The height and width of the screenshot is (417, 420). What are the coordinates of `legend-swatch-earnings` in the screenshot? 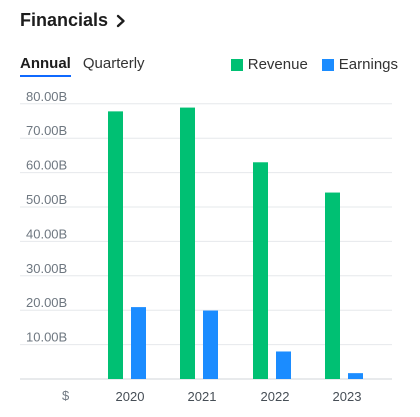 It's located at (327, 64).